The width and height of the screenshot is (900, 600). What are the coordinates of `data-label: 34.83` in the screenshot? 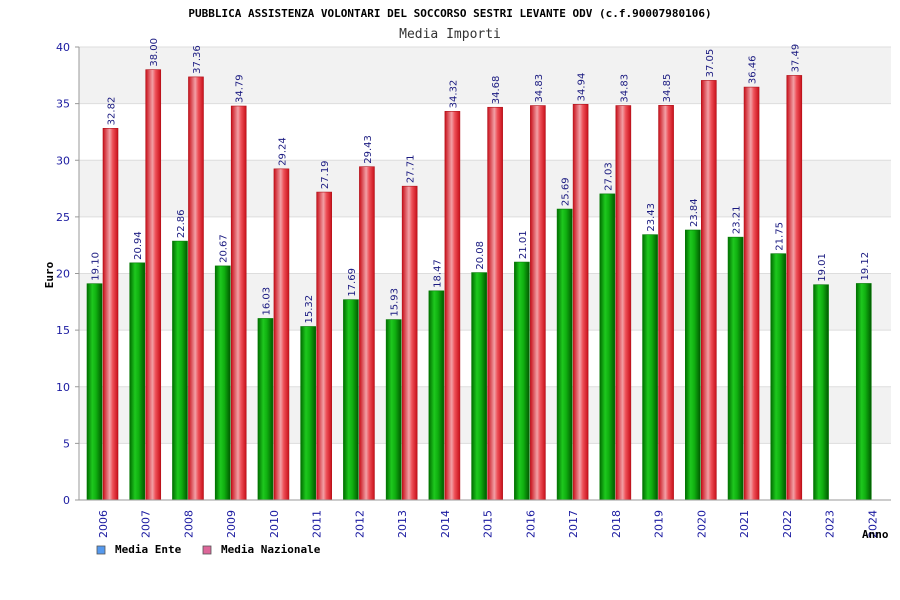 It's located at (624, 88).